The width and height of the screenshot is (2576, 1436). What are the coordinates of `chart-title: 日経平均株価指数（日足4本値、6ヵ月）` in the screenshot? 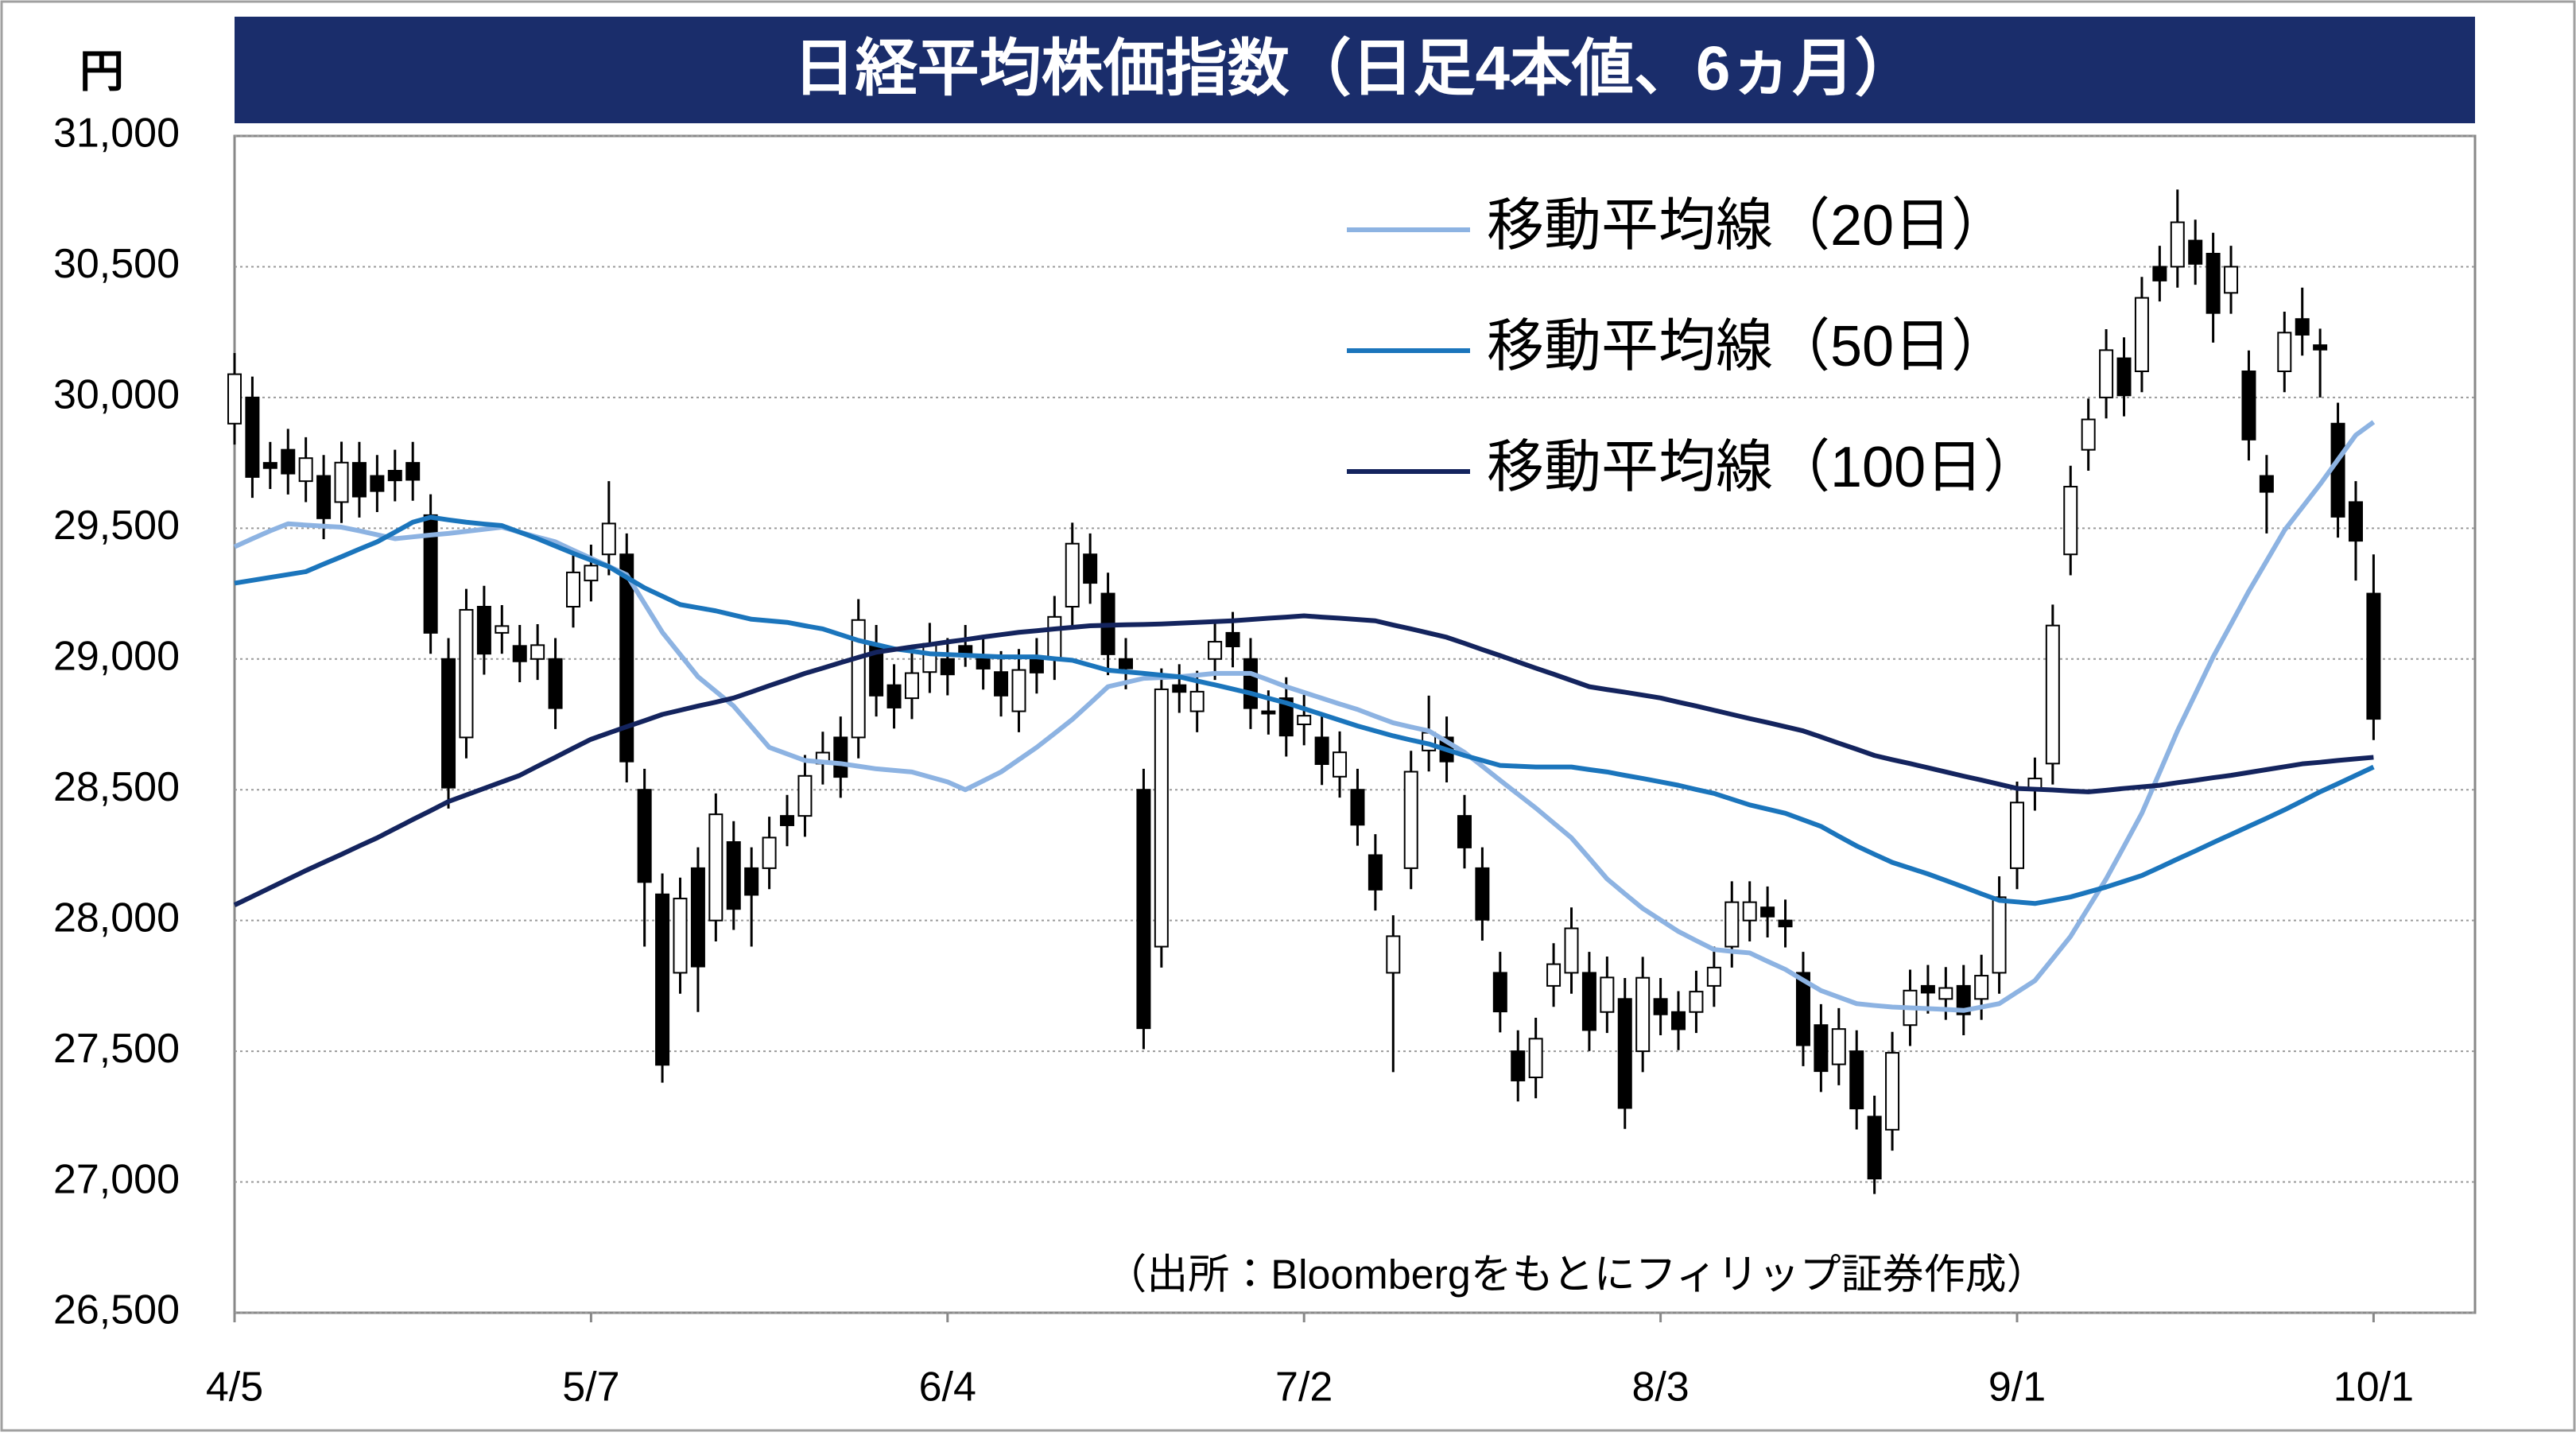 It's located at (1355, 68).